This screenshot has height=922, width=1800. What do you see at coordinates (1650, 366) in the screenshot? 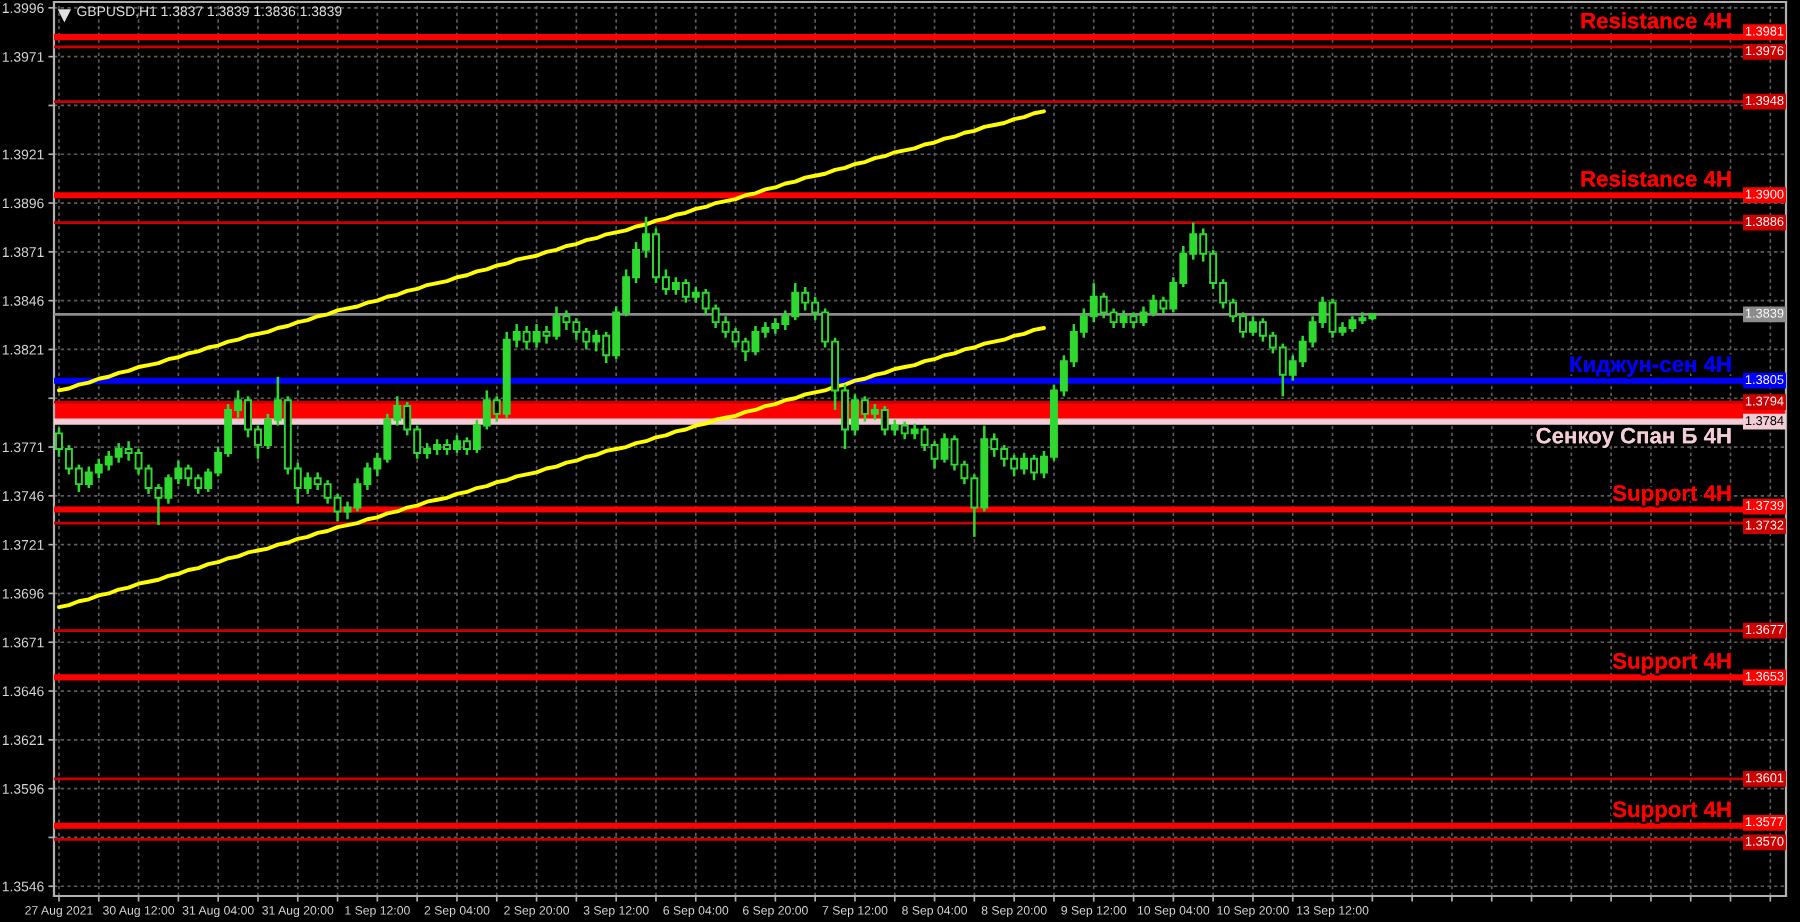
I see `ref-line-label: Киджун-сен 4H` at bounding box center [1650, 366].